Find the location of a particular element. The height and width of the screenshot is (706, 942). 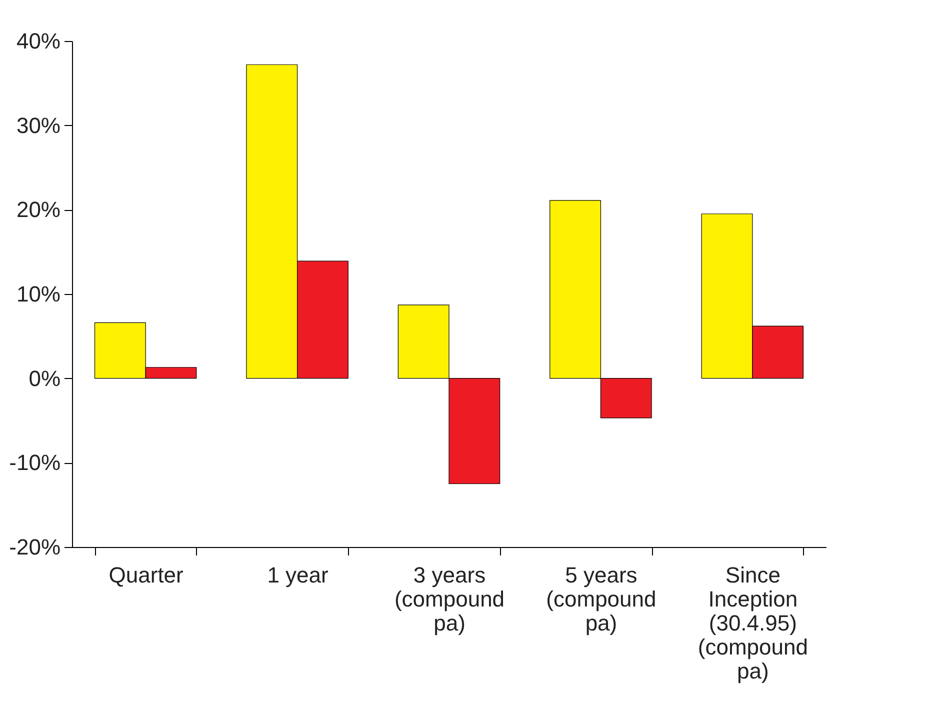

x-tick-label: 5 years (compound pa) is located at coordinates (601, 599).